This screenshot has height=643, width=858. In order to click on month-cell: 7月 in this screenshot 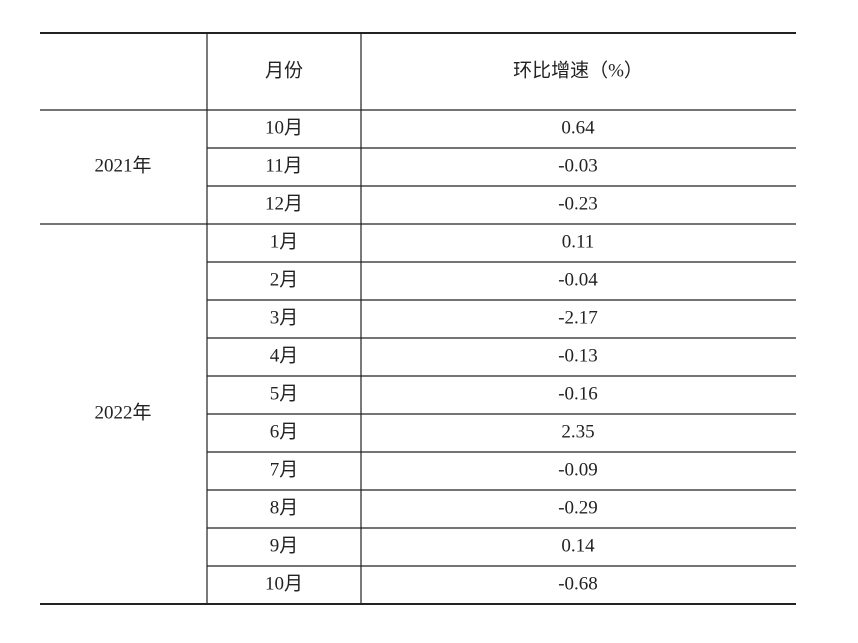, I will do `click(284, 469)`.